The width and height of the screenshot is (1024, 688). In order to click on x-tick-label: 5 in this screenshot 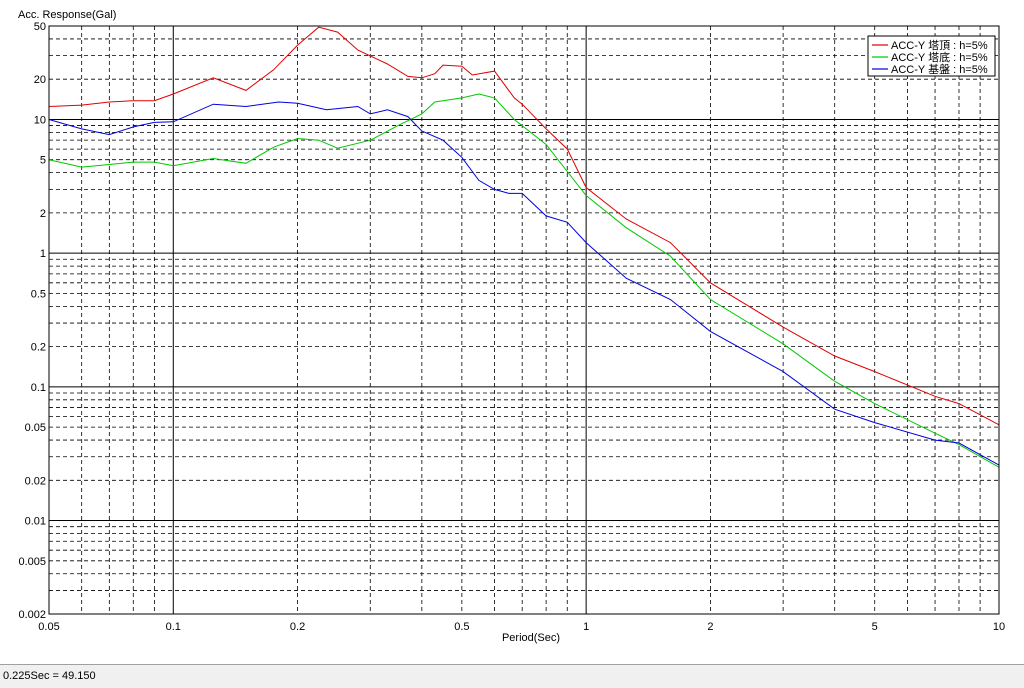, I will do `click(875, 627)`.